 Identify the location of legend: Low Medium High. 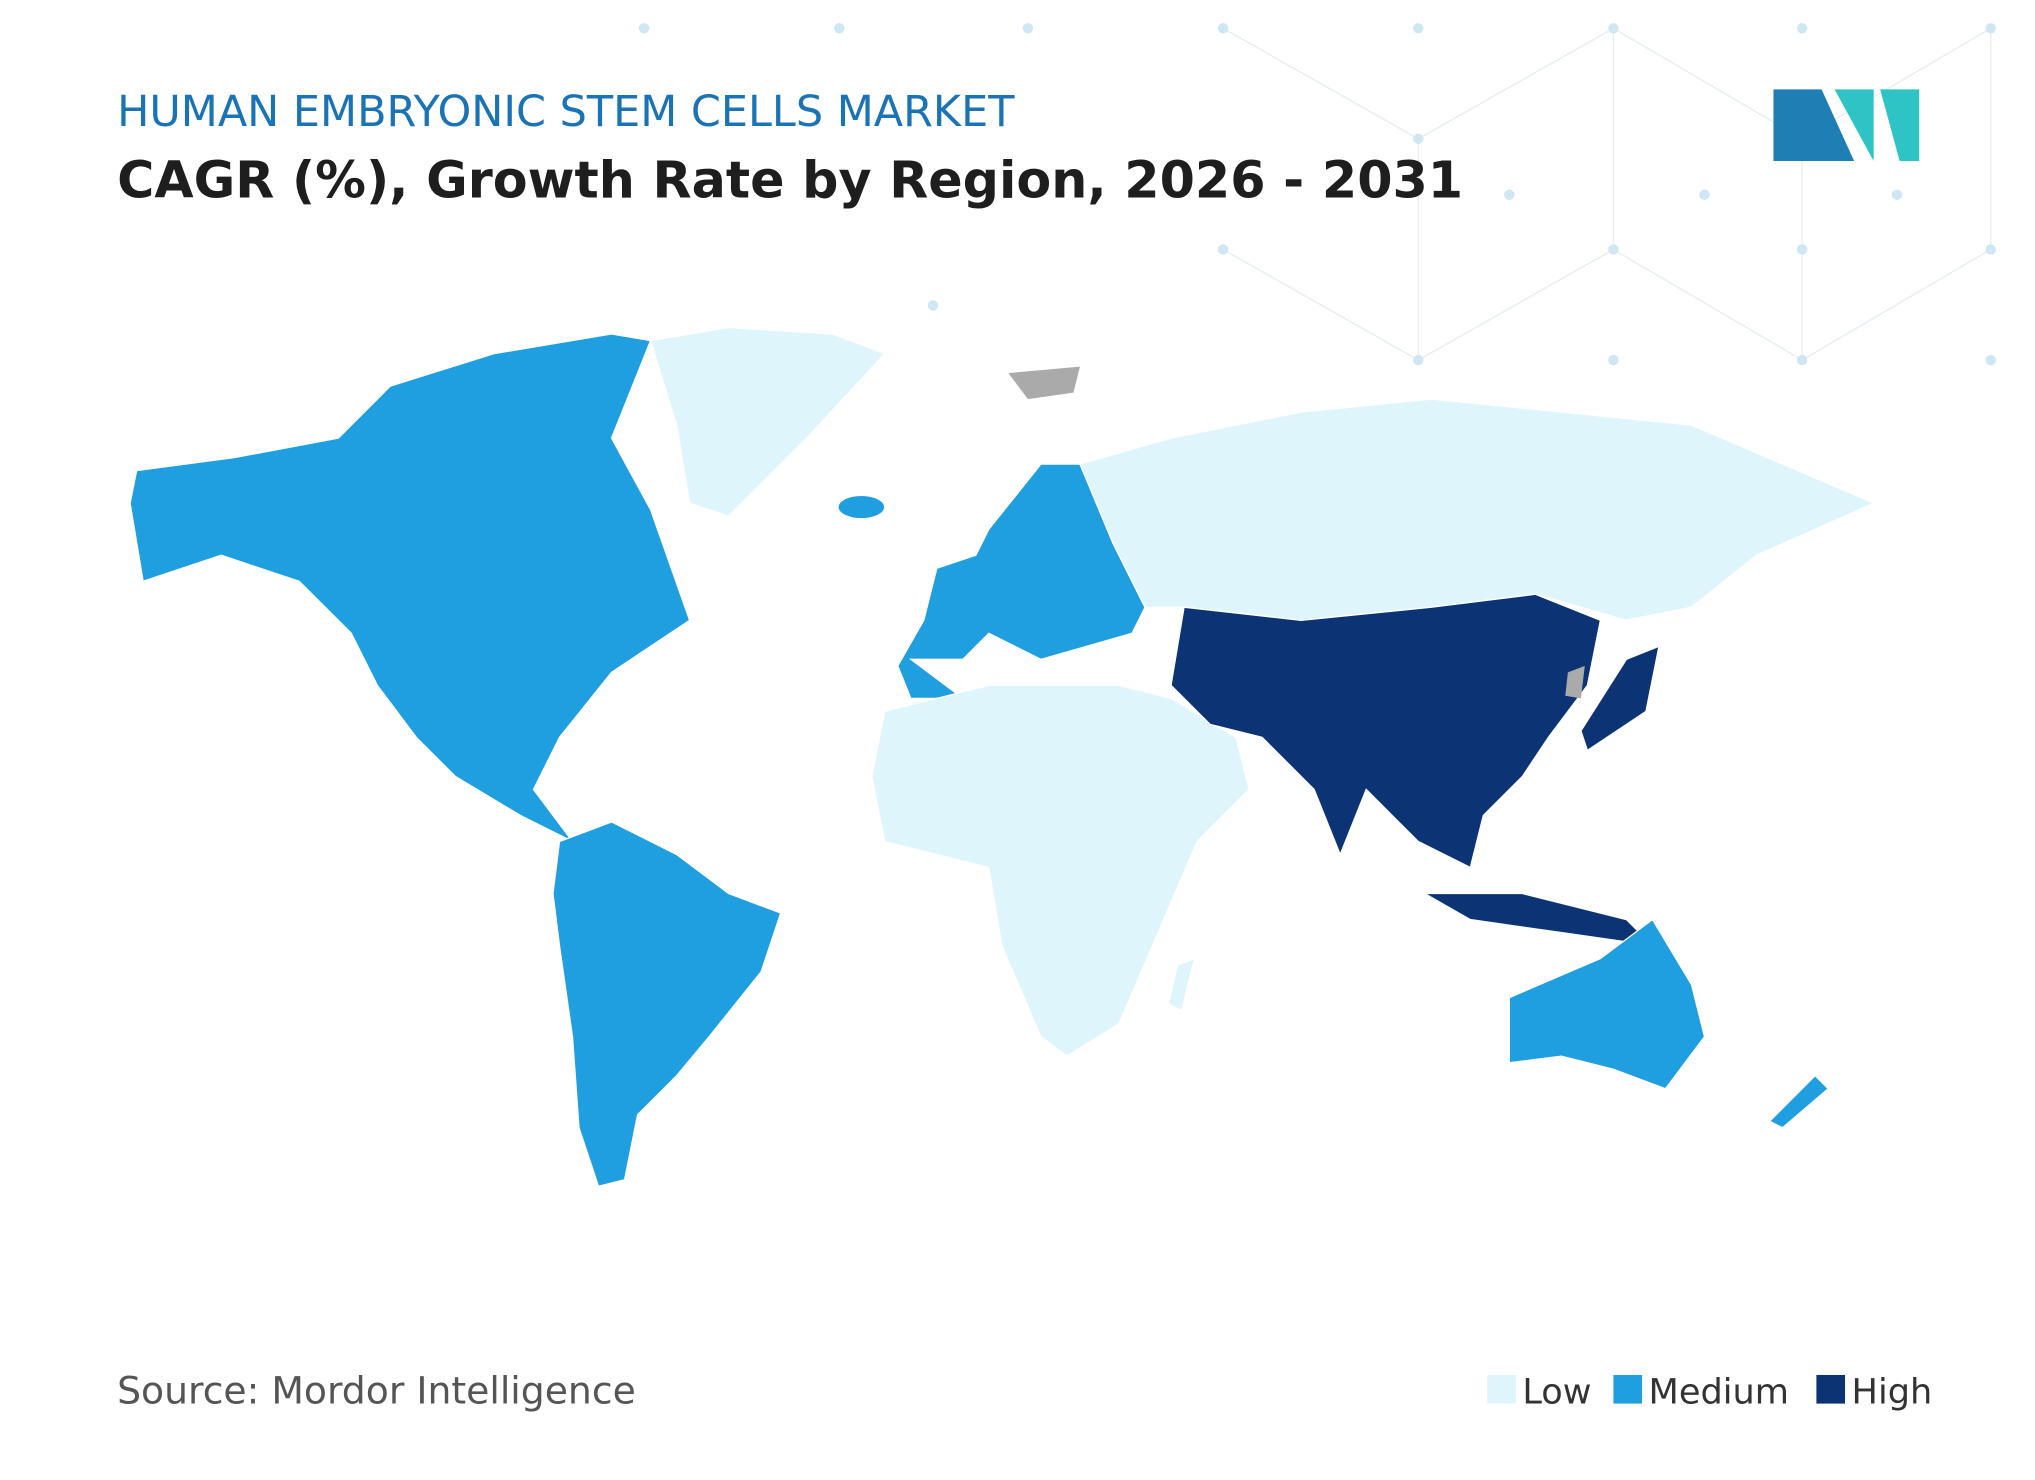
(1709, 1392).